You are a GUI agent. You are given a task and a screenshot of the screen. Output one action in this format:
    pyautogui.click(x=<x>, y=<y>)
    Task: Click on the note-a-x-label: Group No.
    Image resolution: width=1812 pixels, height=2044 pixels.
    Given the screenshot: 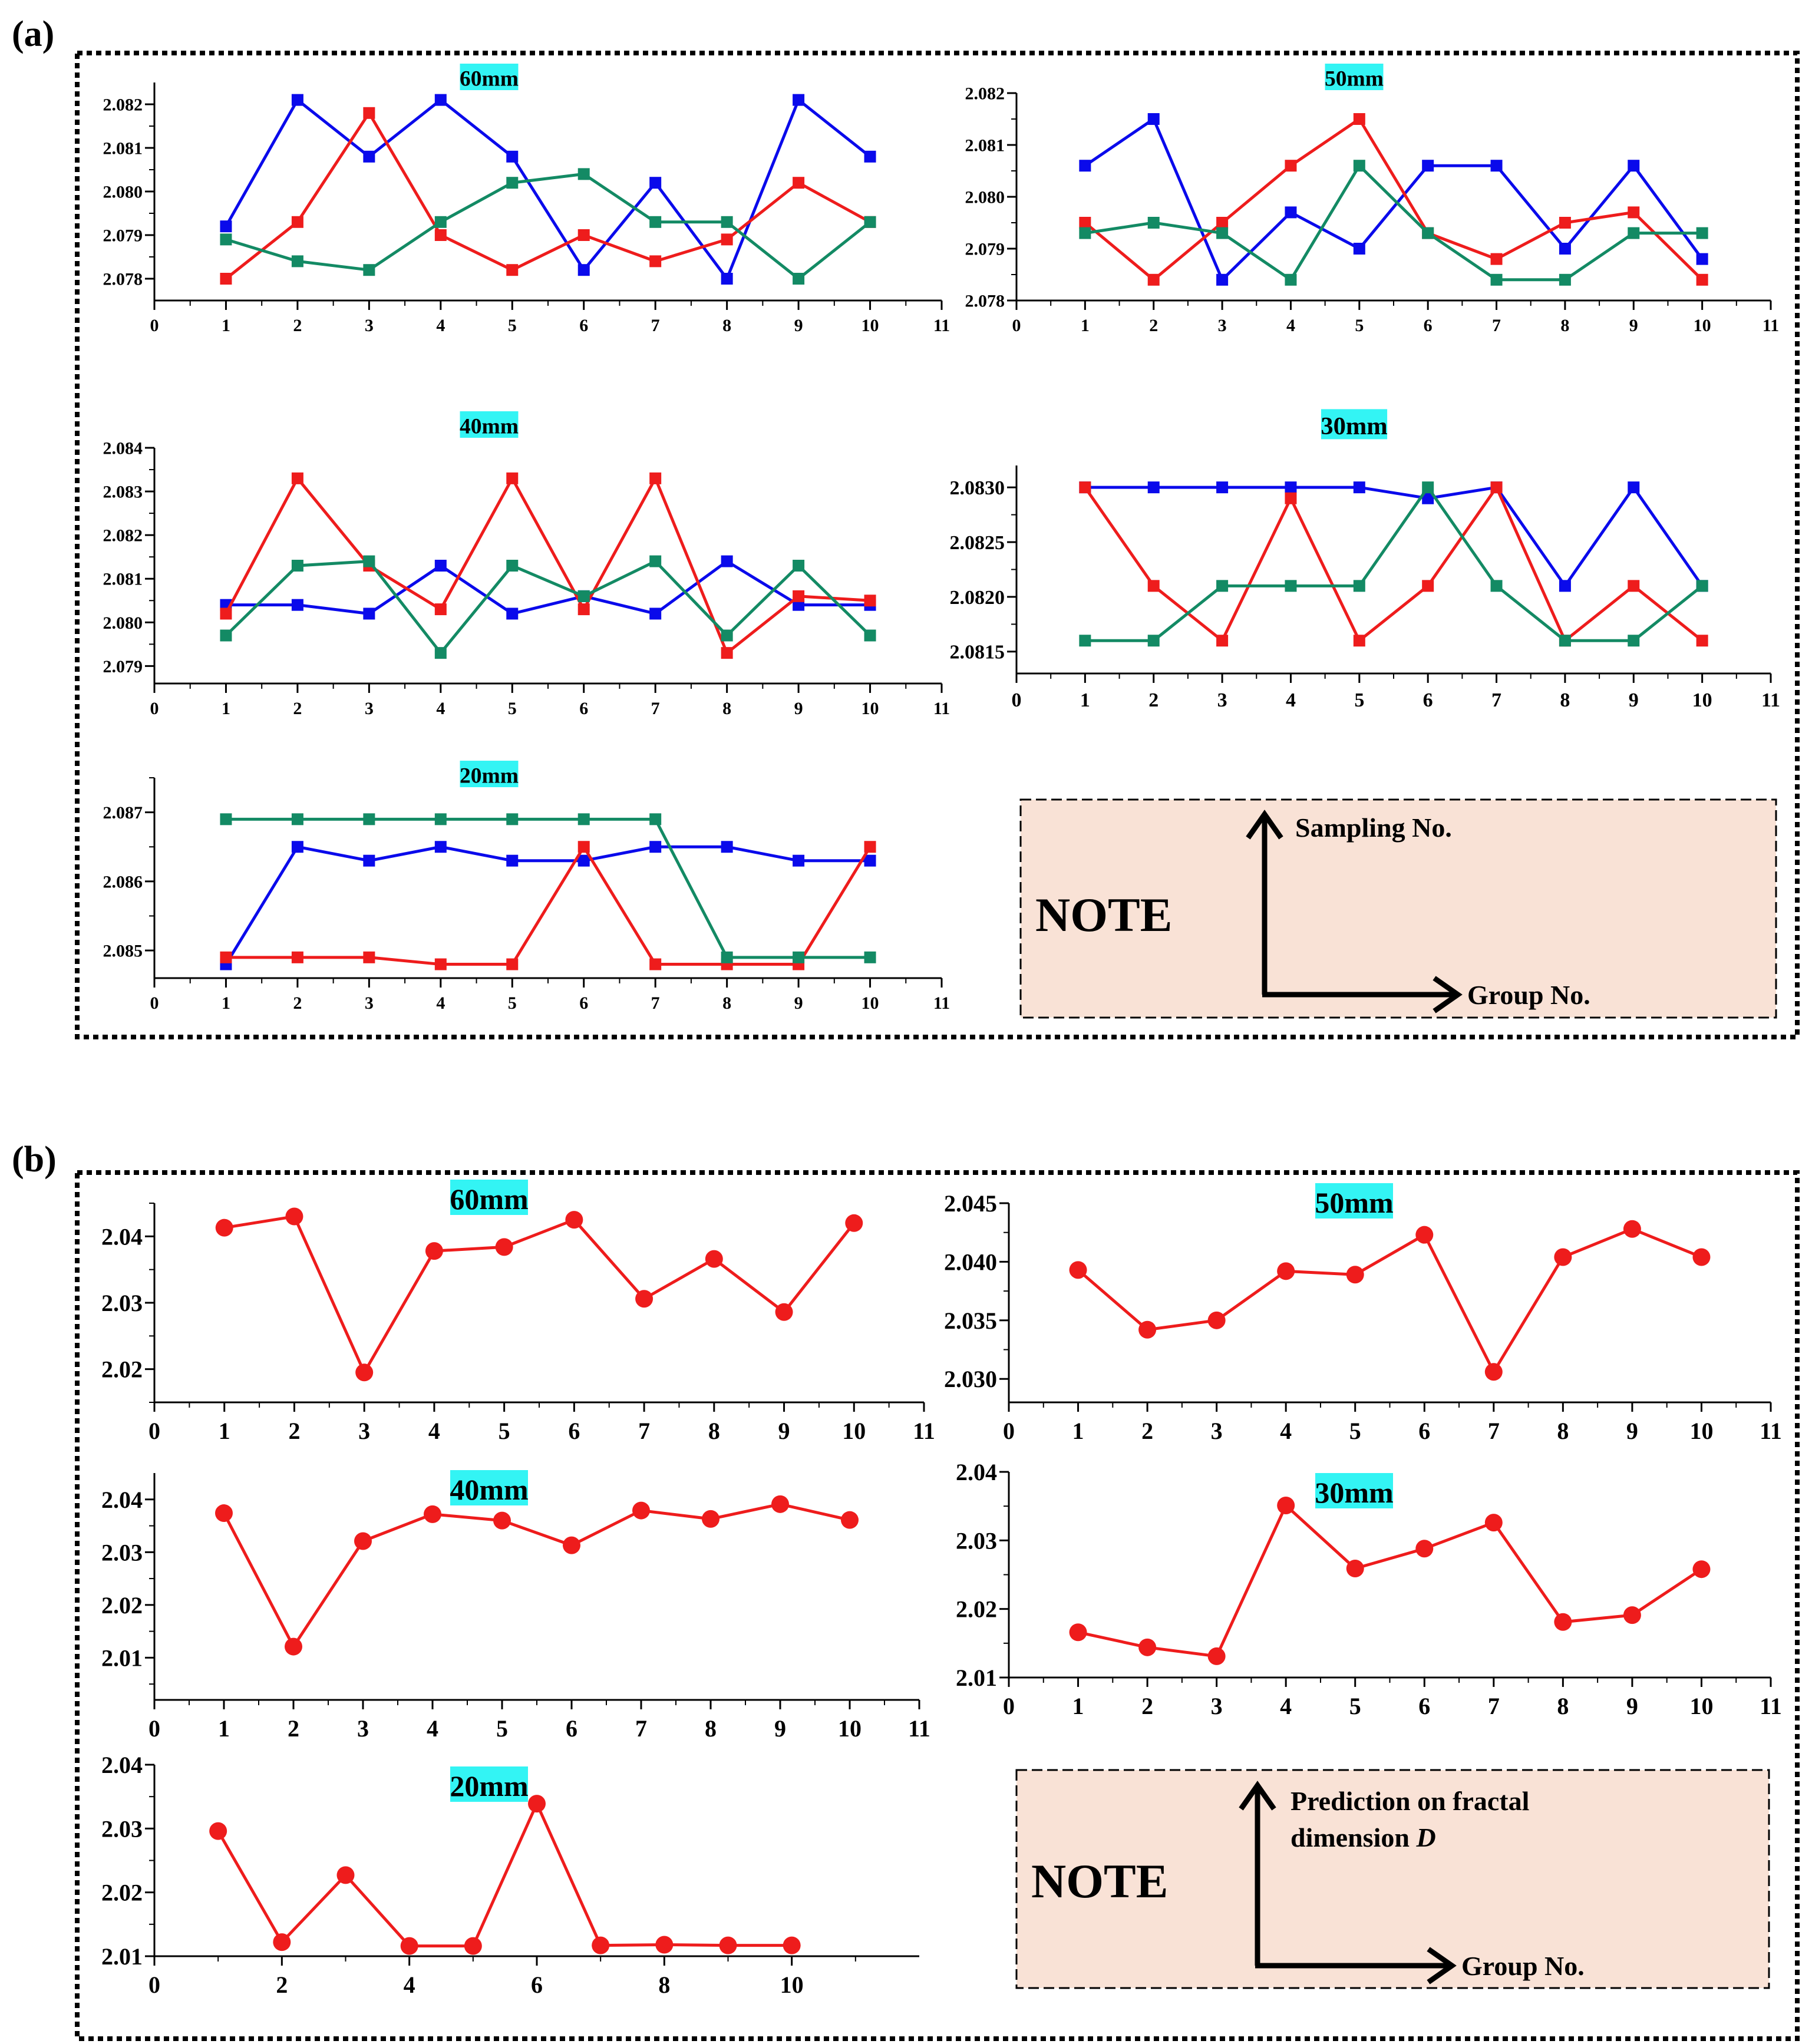 What is the action you would take?
    pyautogui.click(x=1528, y=995)
    